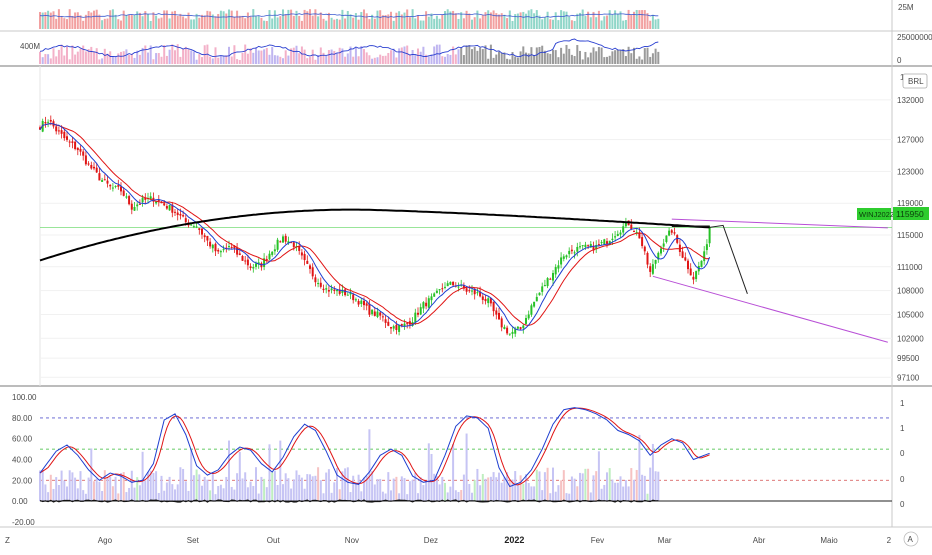  What do you see at coordinates (910, 314) in the screenshot?
I see `price-tick-label: 105000` at bounding box center [910, 314].